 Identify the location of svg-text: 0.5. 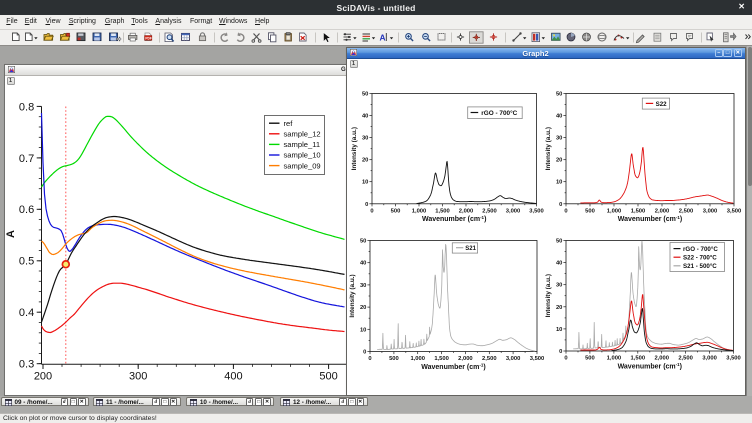
(26, 262).